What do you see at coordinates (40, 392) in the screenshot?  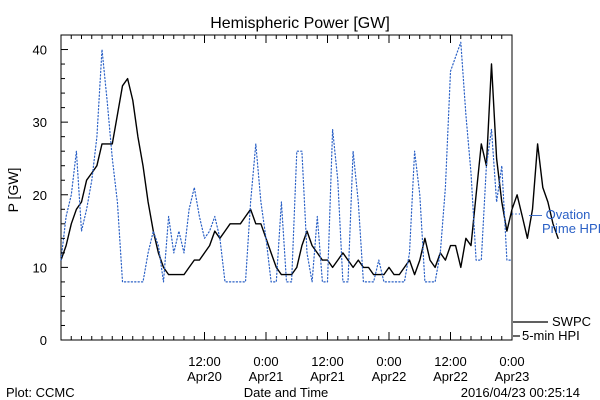 I see `plot-source-label: Plot: CCMC` at bounding box center [40, 392].